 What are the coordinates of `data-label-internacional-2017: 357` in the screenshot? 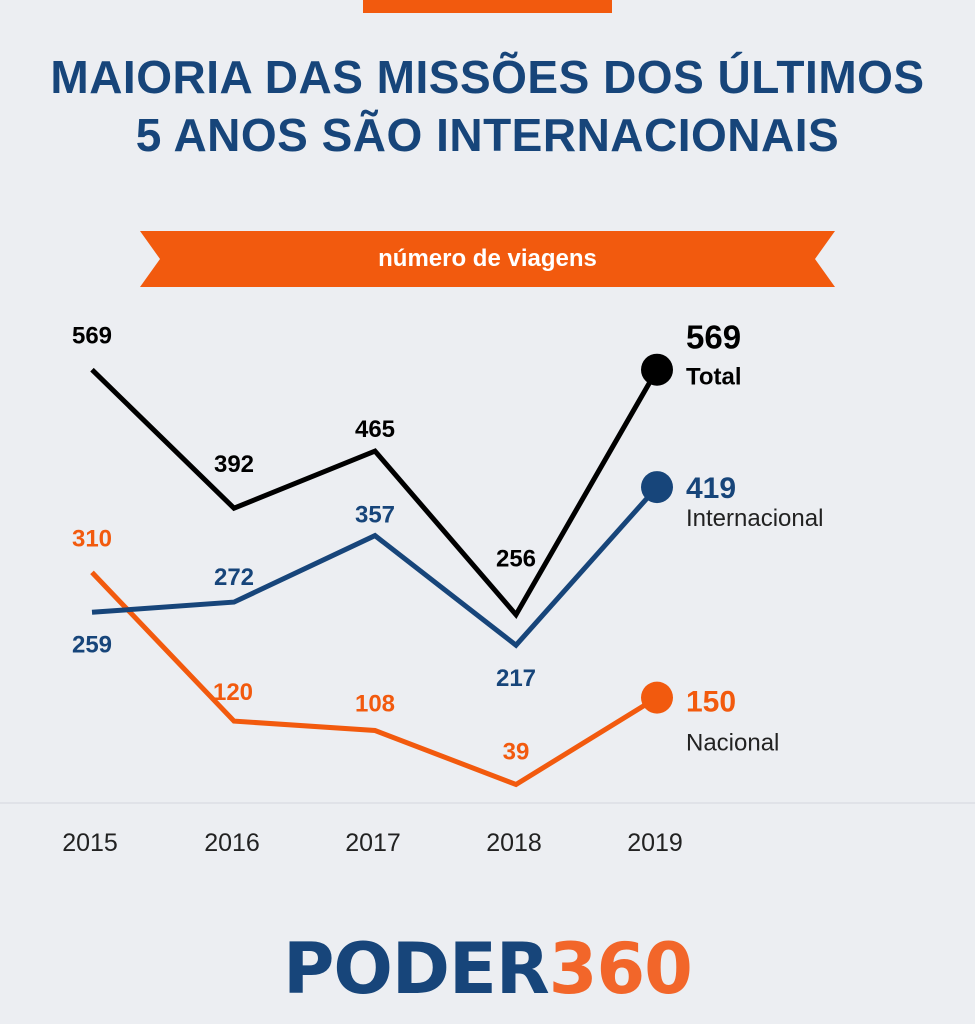 It's located at (375, 515).